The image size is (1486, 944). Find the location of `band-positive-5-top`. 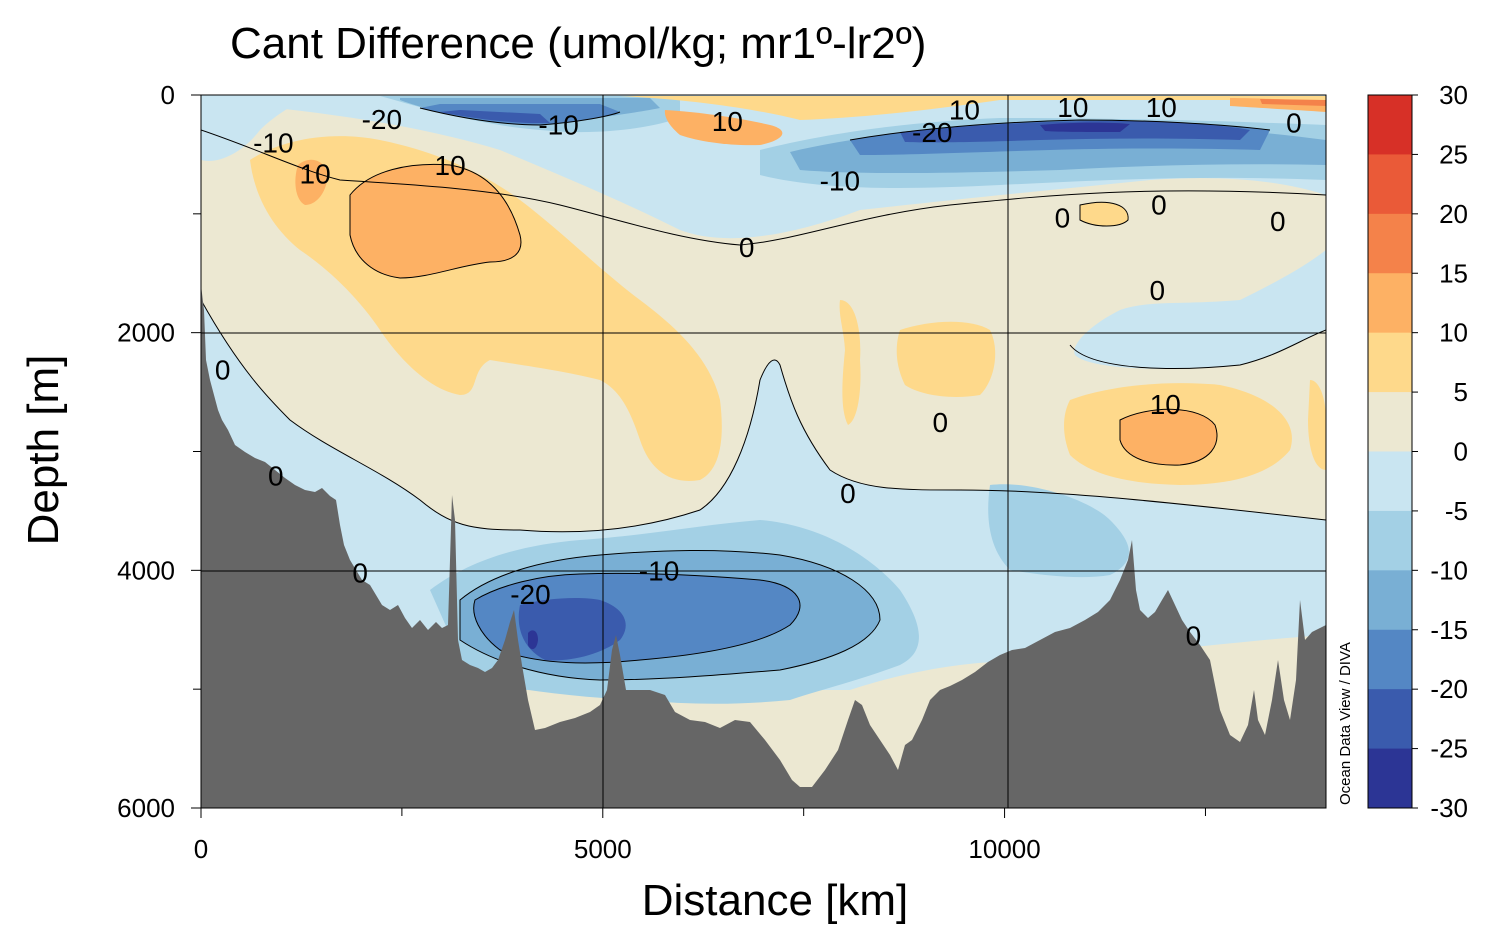

band-positive-5-top is located at coordinates (973, 108).